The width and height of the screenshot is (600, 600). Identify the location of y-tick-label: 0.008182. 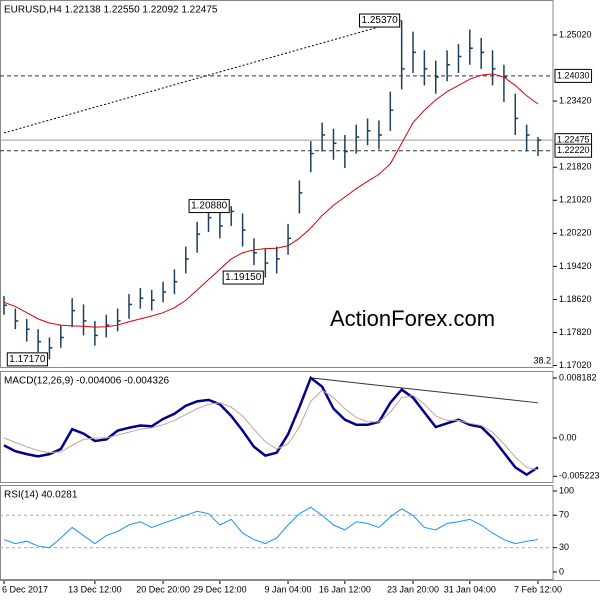
(578, 377).